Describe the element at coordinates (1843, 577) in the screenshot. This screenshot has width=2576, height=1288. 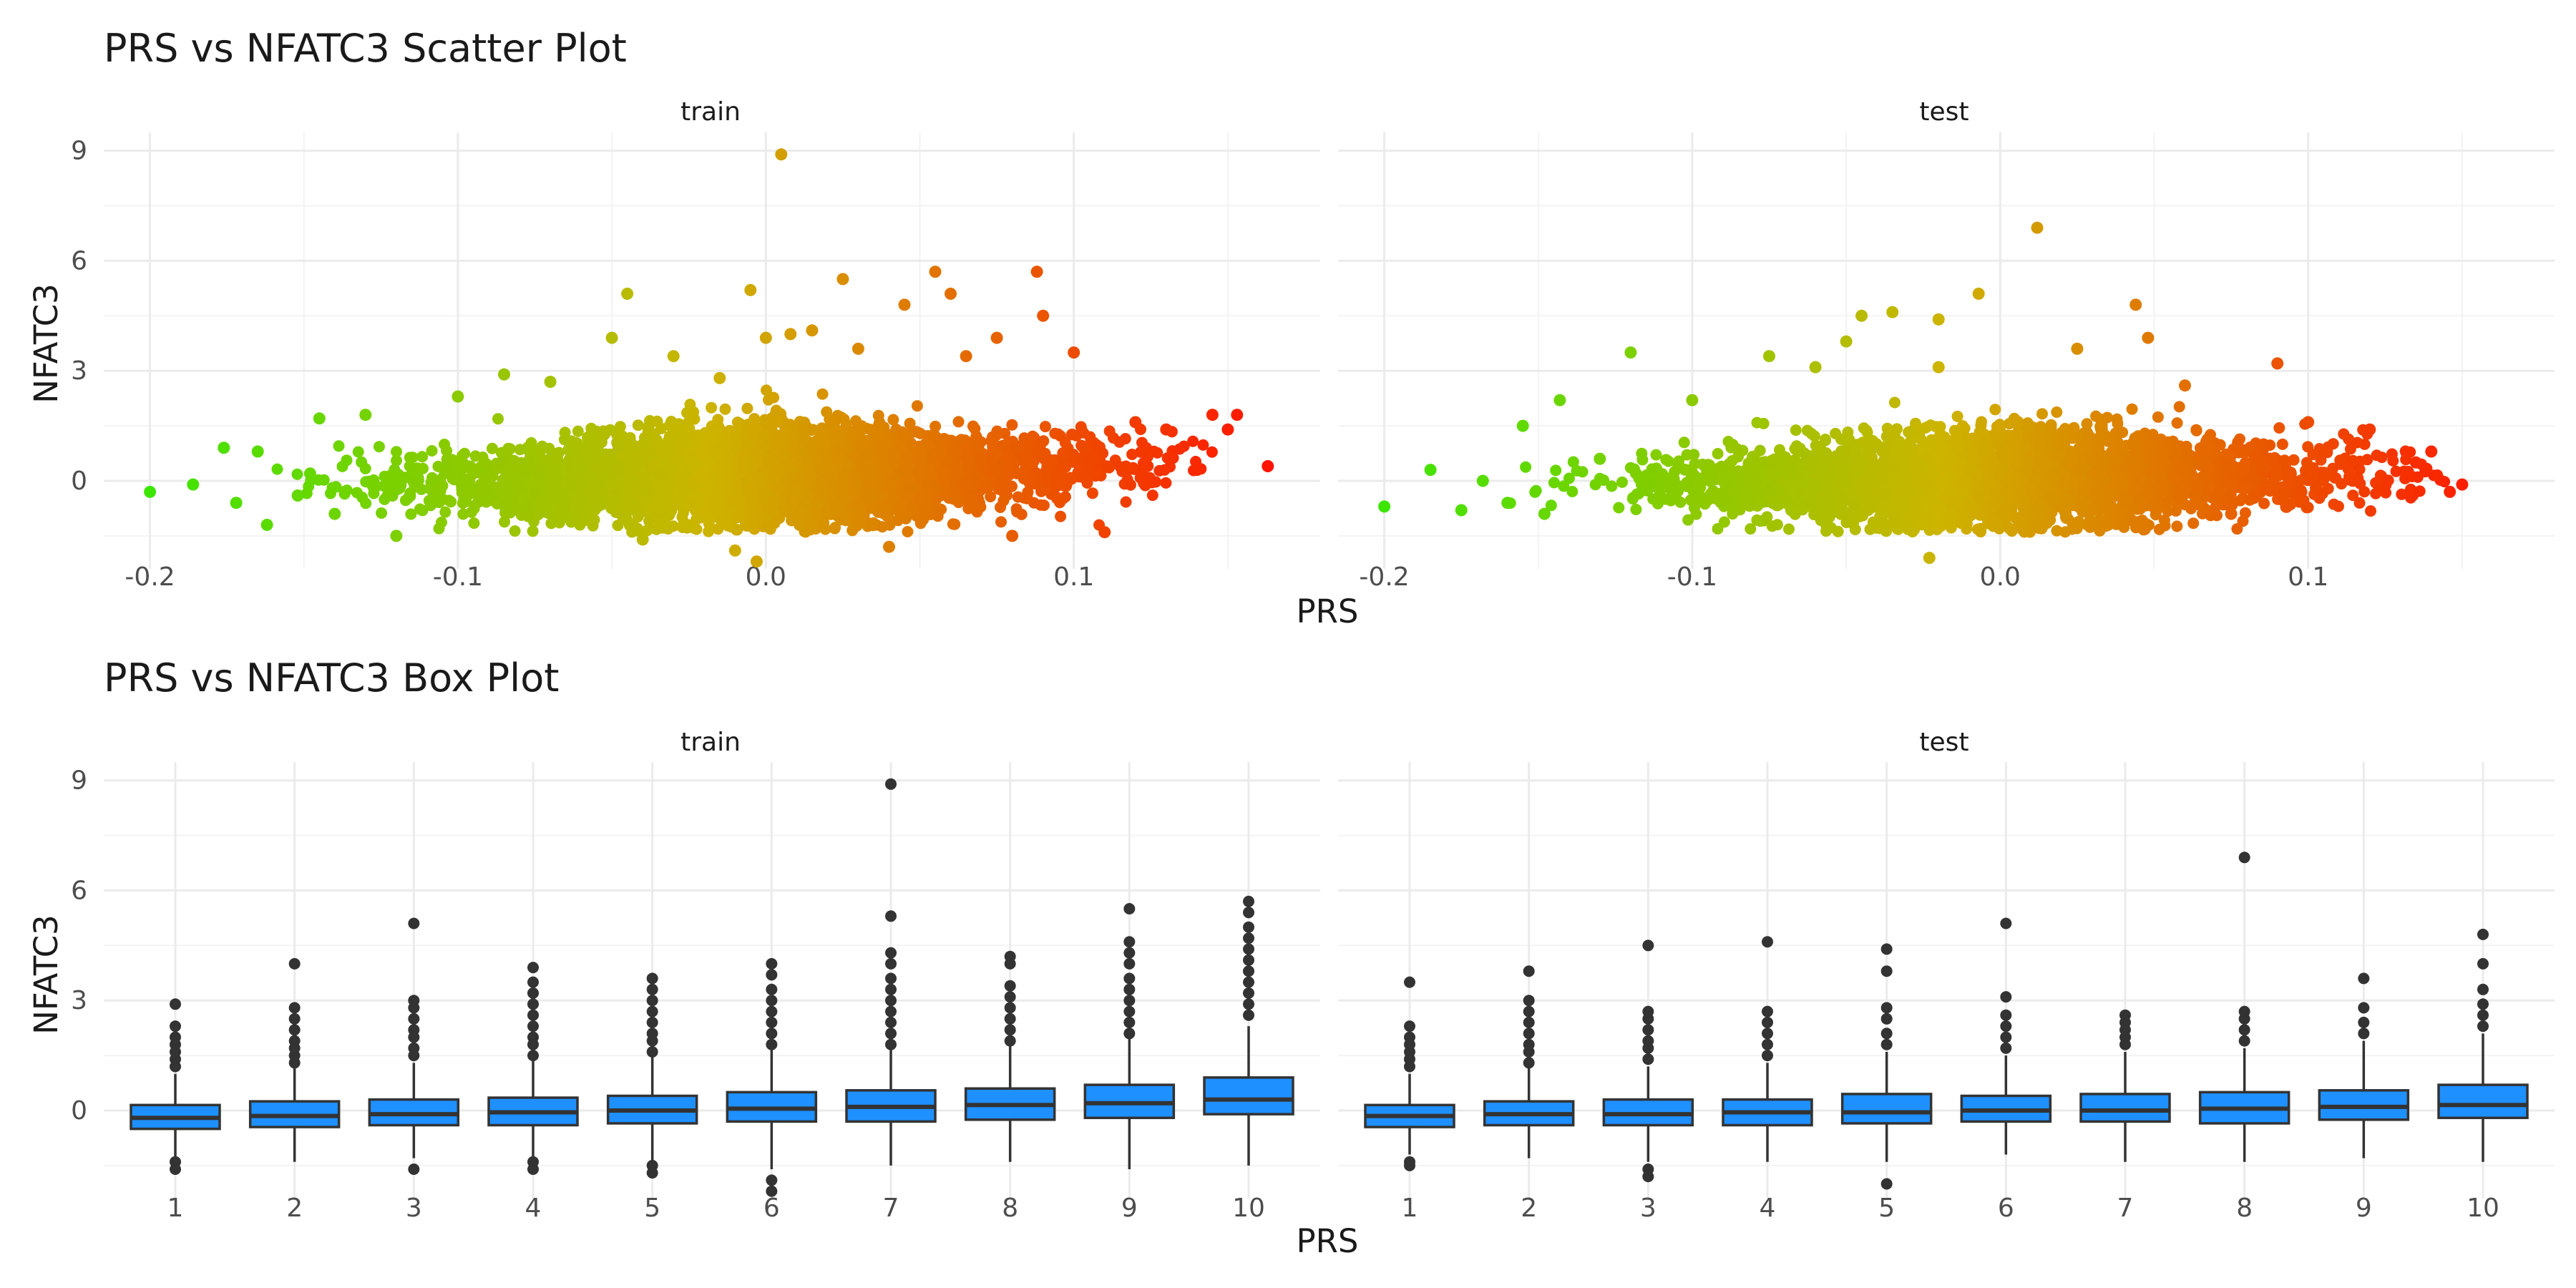
I see `scatter-x-tick-labels-test: -0.2 -0.1 0.0 0.1` at that location.